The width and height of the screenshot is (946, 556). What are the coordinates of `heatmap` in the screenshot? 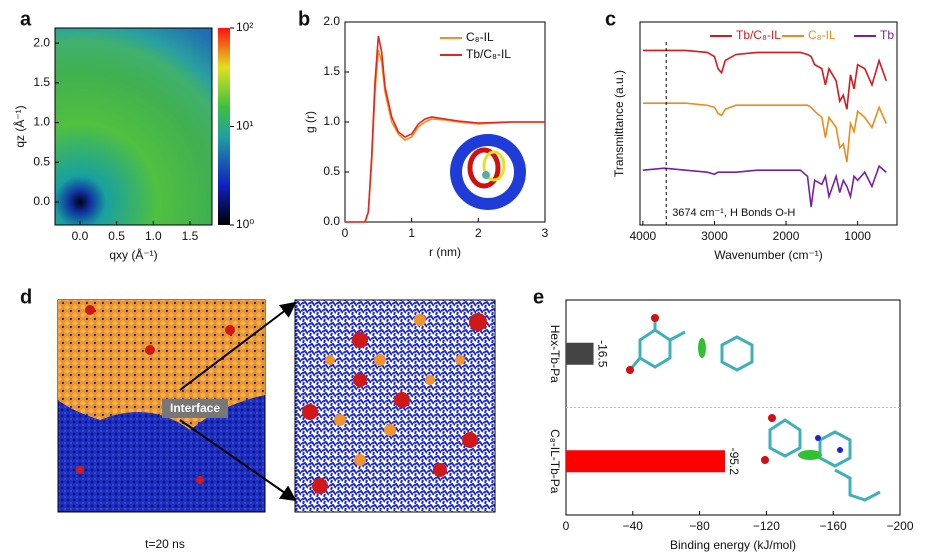 It's located at (133, 126).